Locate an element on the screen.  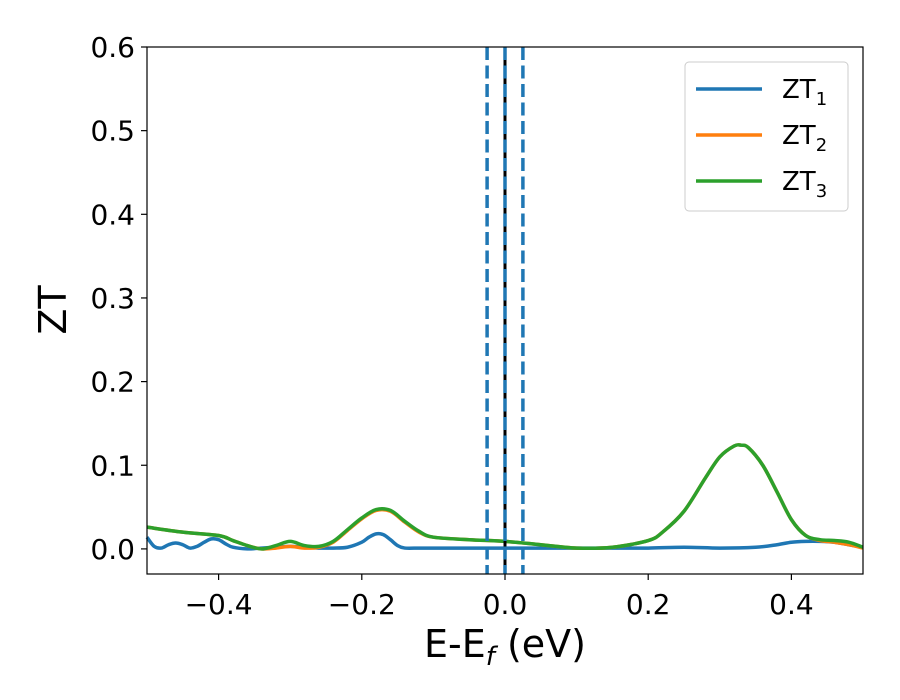
x-axis-title-unit: (eV) is located at coordinates (540, 644).